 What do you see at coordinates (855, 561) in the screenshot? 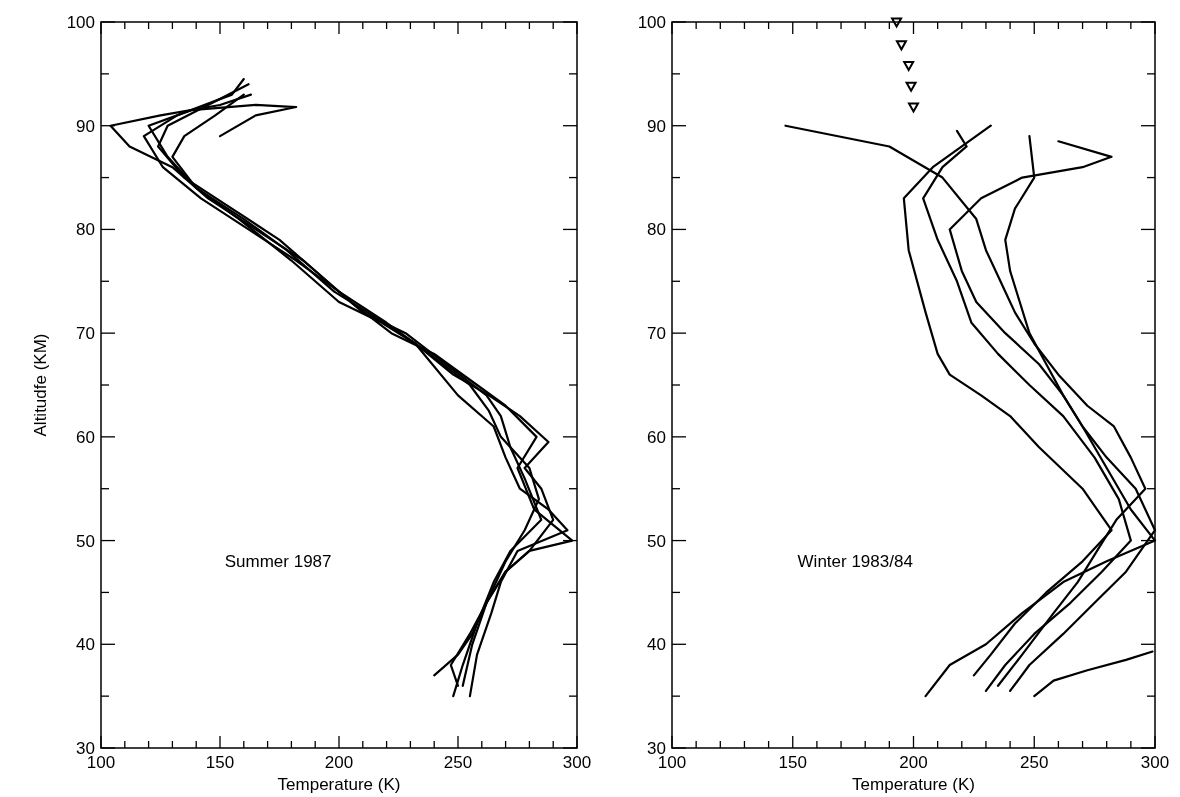
I see `annotation: Winter 1983/84` at bounding box center [855, 561].